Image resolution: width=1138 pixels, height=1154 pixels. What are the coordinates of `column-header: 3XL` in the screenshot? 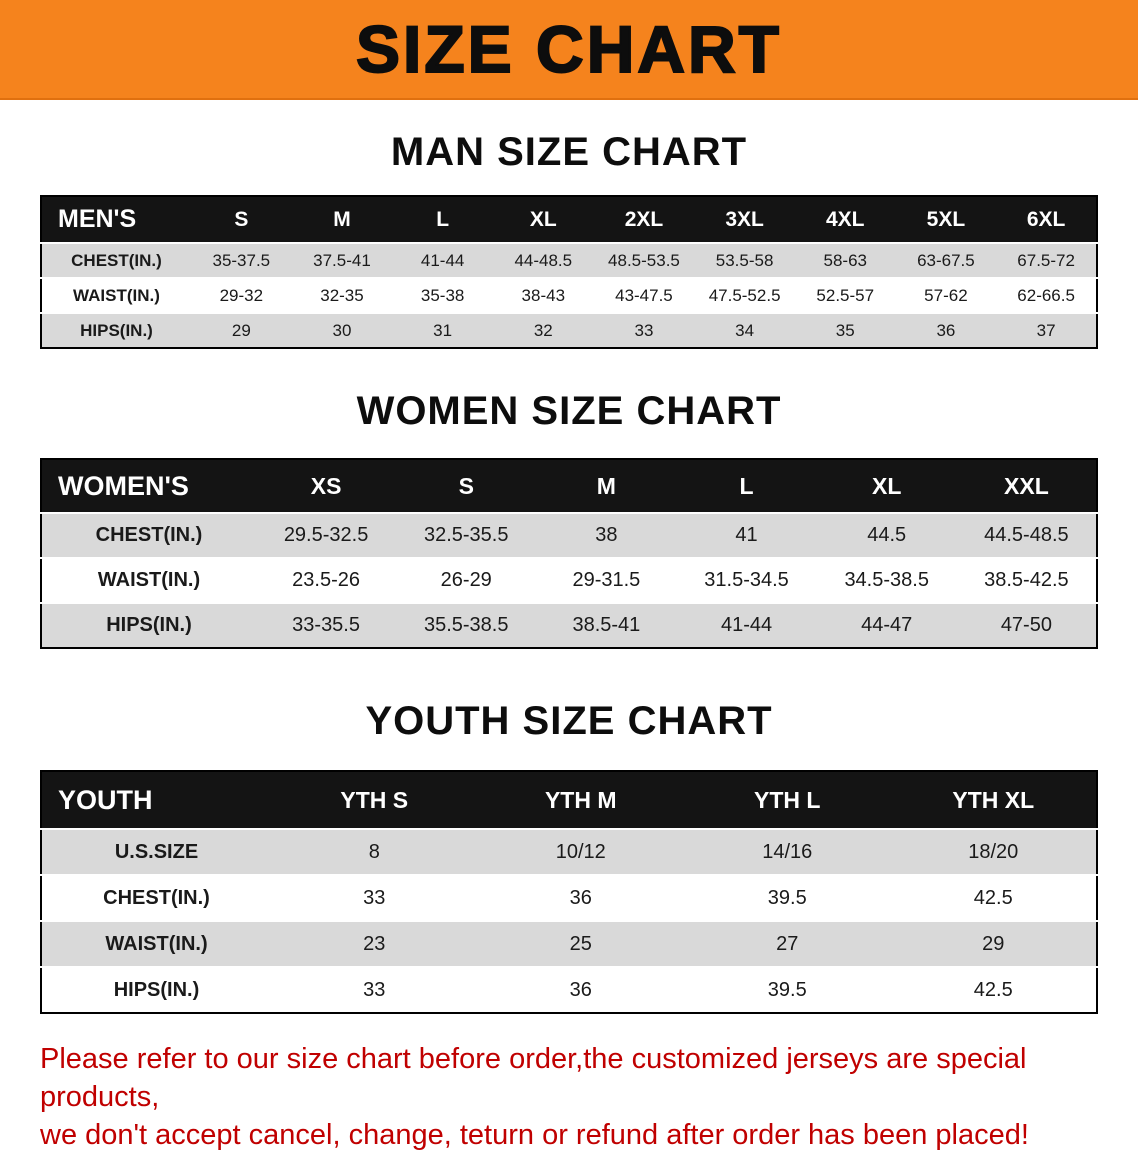 It's located at (744, 219).